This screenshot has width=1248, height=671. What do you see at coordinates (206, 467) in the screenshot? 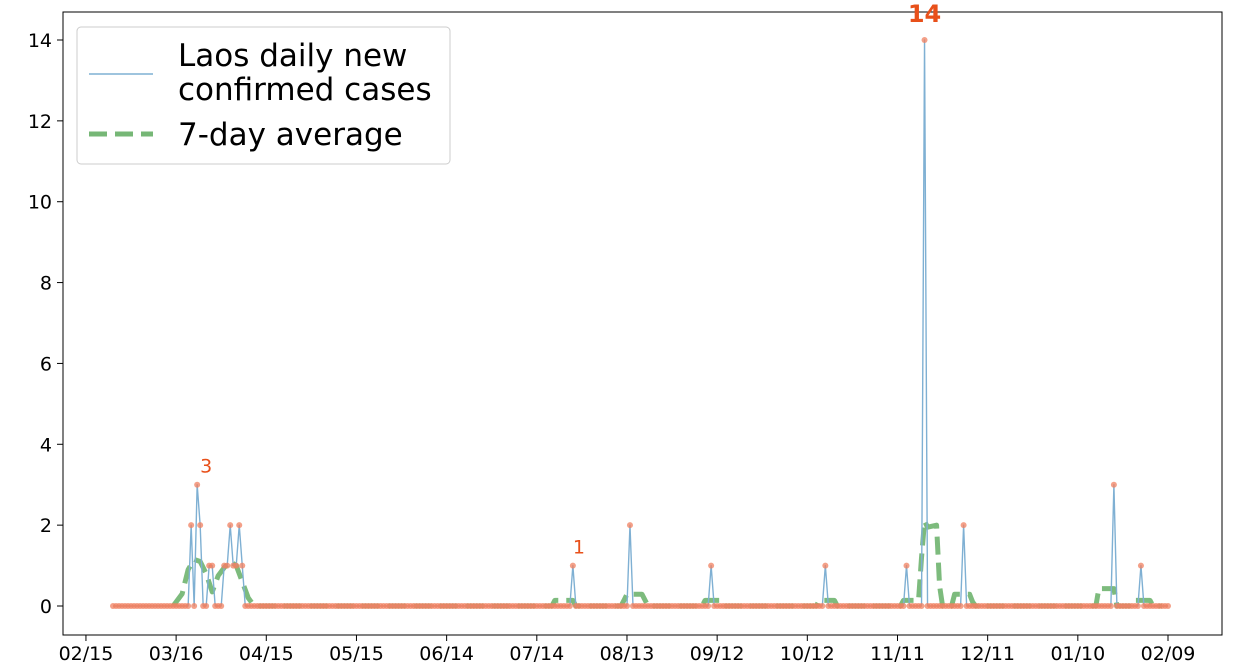
I see `data-label: 3` at bounding box center [206, 467].